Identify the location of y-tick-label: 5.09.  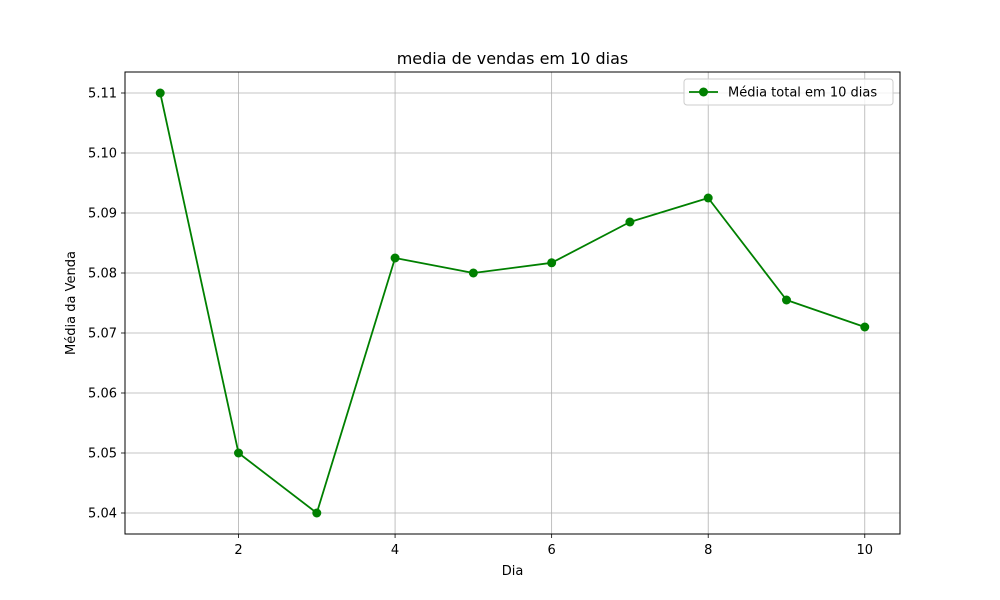
(102, 214).